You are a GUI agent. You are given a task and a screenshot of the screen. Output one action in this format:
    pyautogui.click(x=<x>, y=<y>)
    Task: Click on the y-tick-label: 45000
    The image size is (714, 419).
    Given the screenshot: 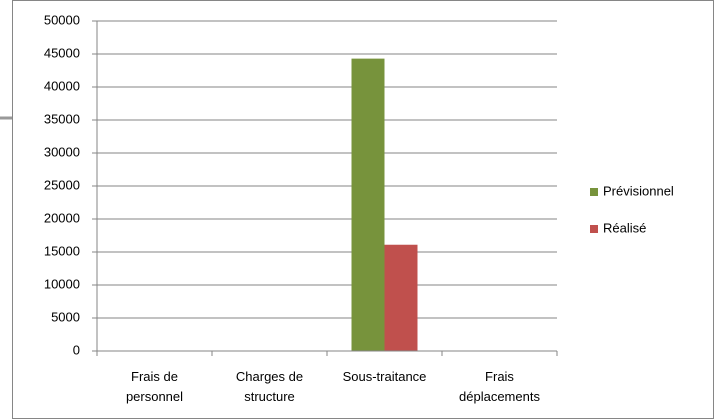 What is the action you would take?
    pyautogui.click(x=62, y=52)
    